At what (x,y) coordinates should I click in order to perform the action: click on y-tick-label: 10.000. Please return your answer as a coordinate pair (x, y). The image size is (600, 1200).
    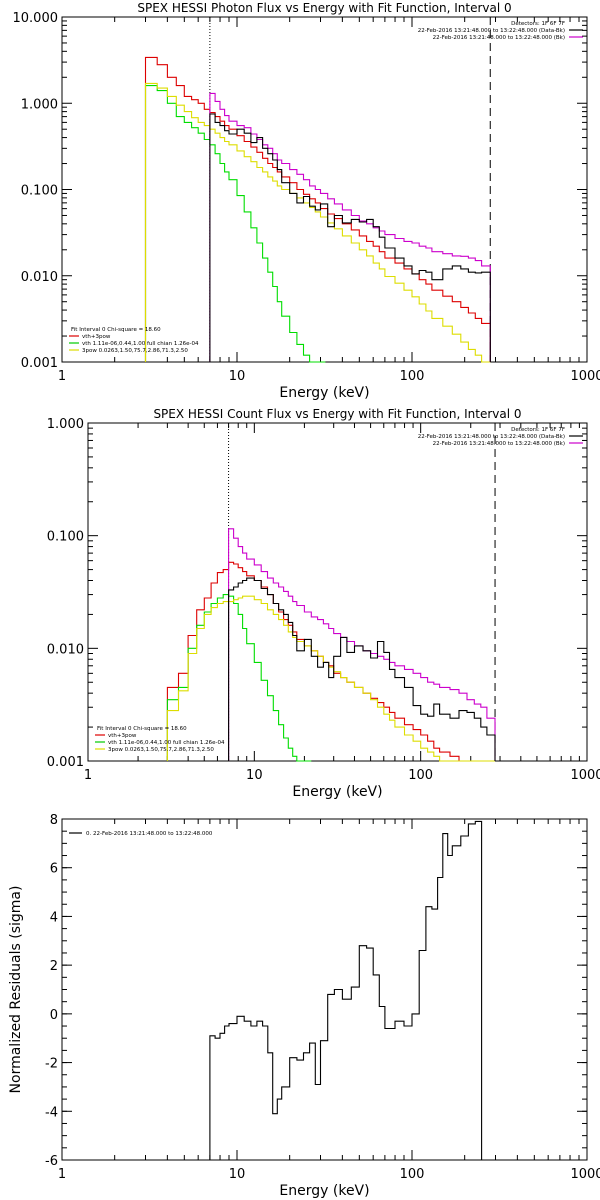
    Looking at the image, I should click on (36, 18).